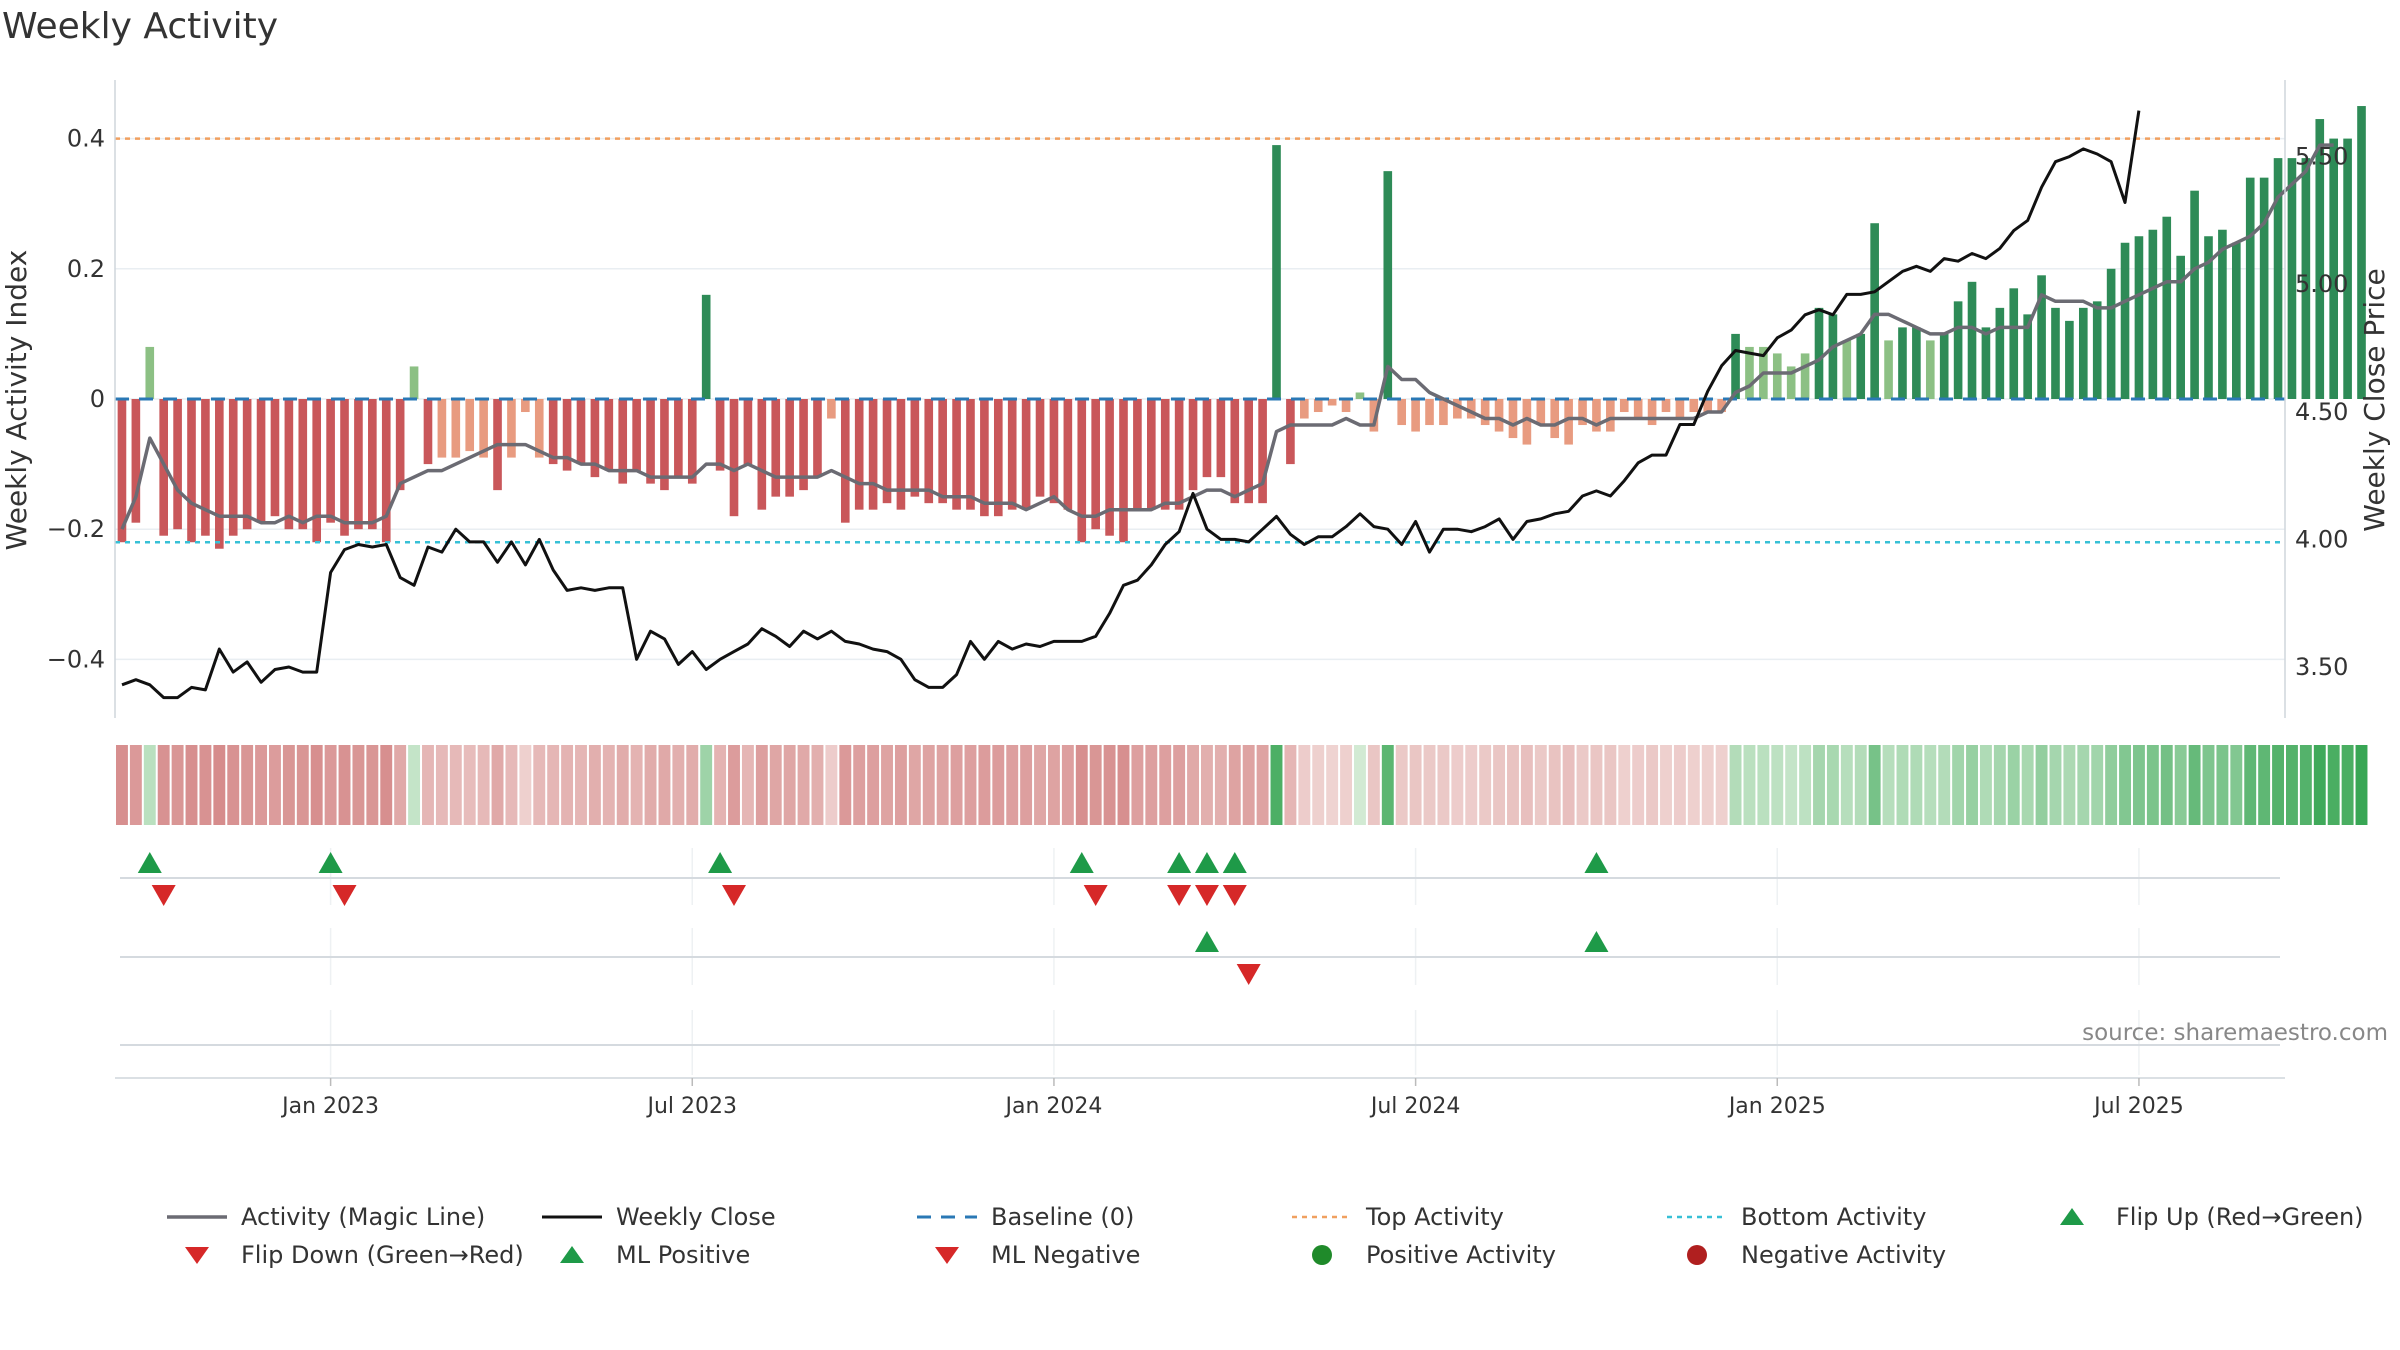 This screenshot has height=1350, width=2400. Describe the element at coordinates (344, 895) in the screenshot. I see `flip-down-marker` at that location.